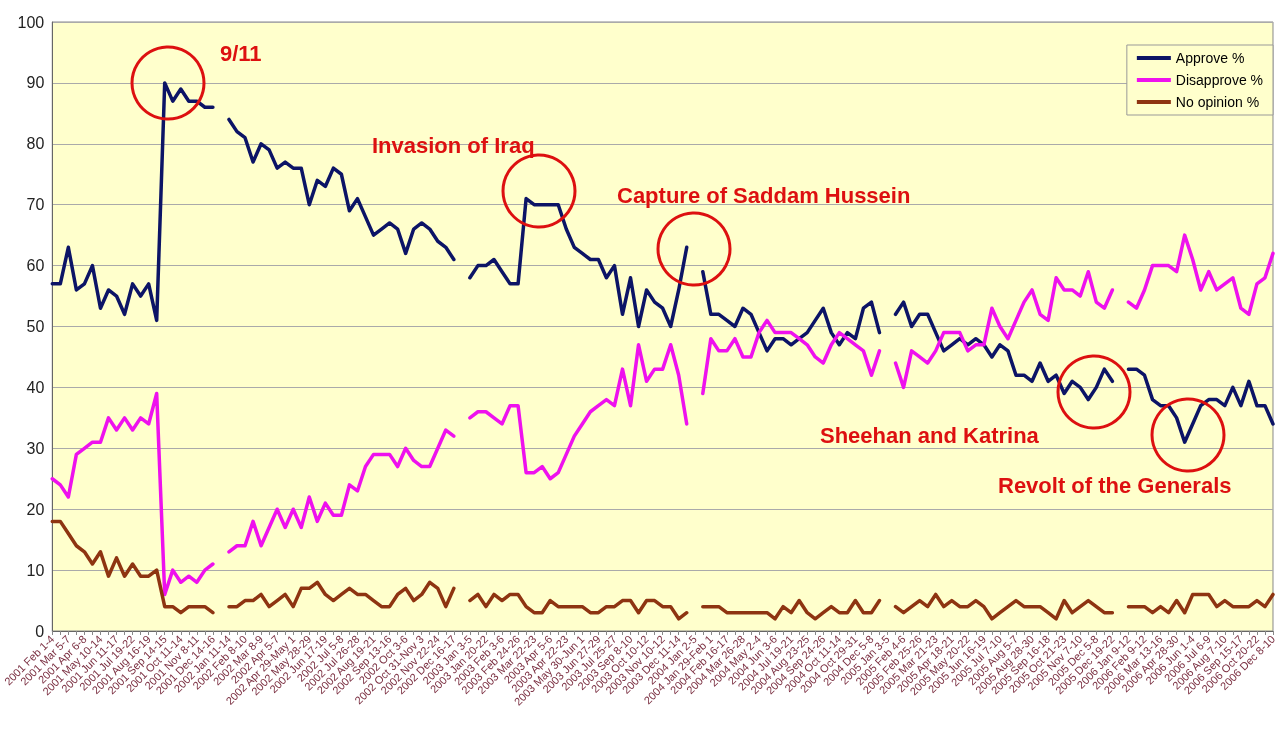 Image resolution: width=1279 pixels, height=752 pixels. What do you see at coordinates (35, 326) in the screenshot?
I see `y-tick-label: 50` at bounding box center [35, 326].